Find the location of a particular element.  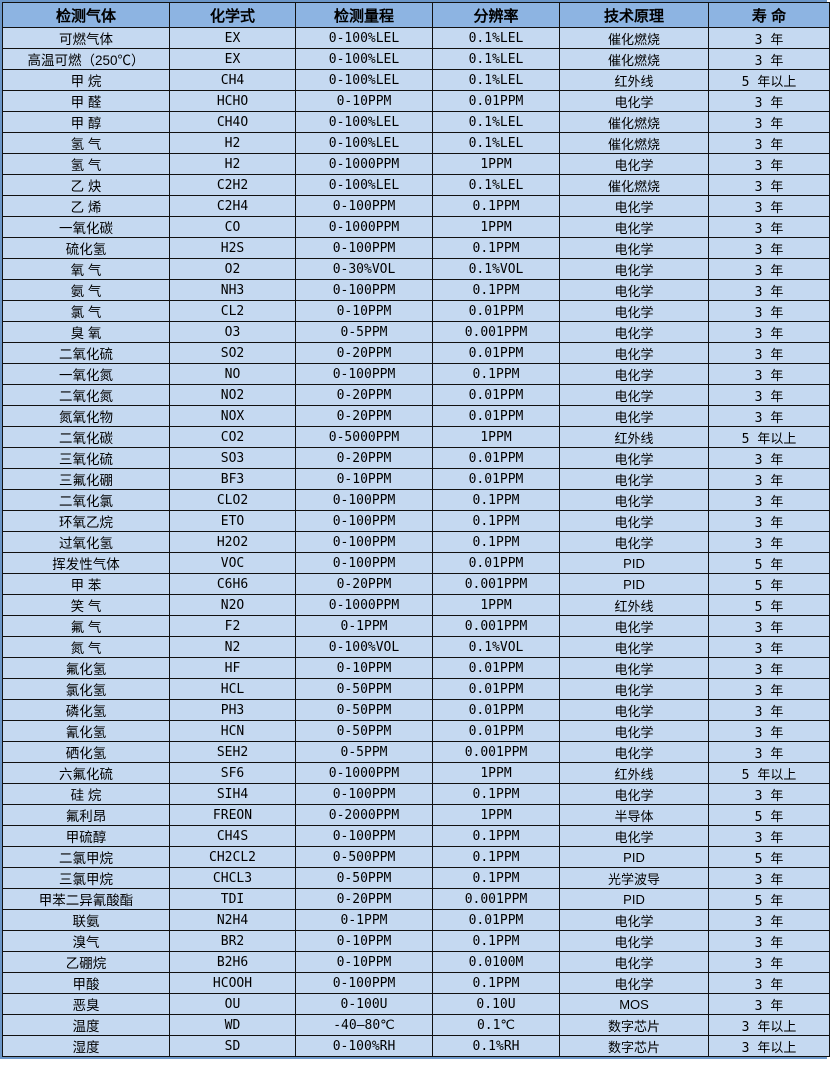

cell: 环氧乙烷 is located at coordinates (86, 521).